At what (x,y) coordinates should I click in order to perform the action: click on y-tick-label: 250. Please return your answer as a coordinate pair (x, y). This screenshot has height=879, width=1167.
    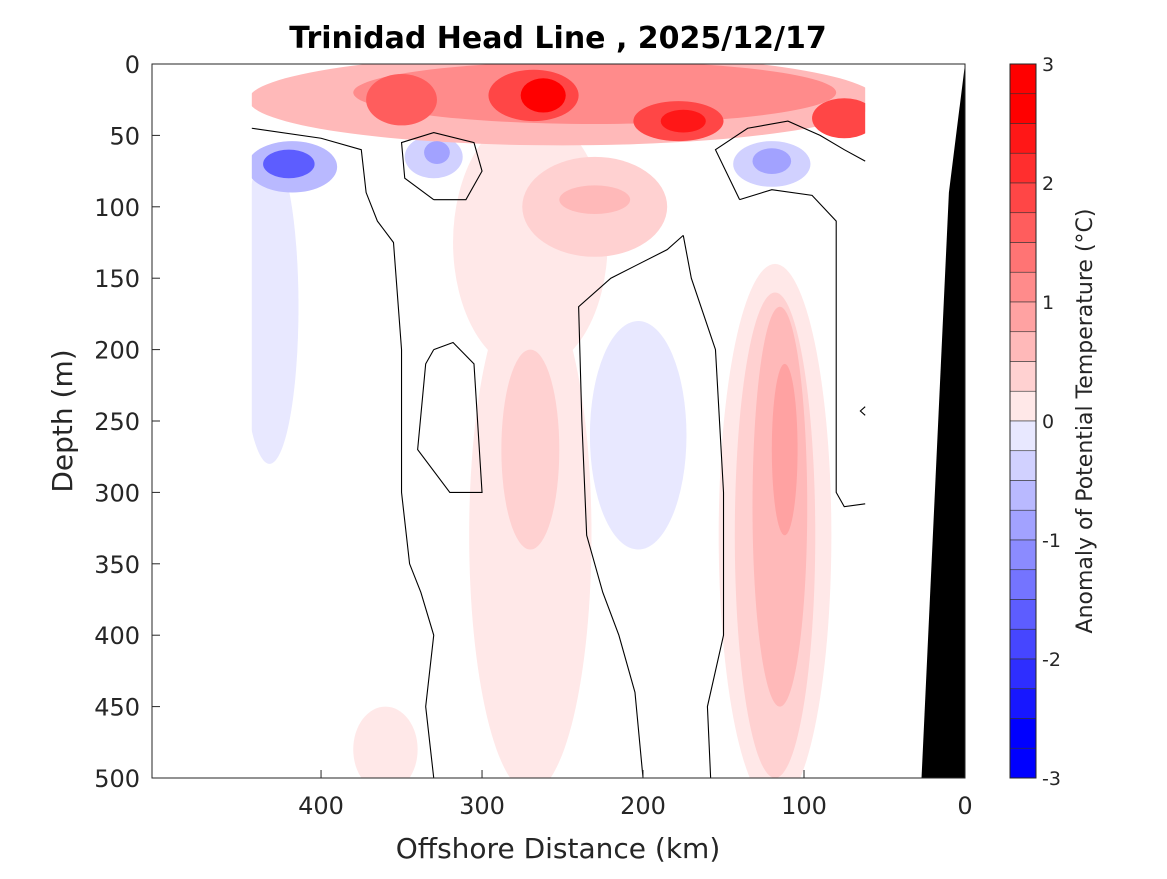
    Looking at the image, I should click on (117, 422).